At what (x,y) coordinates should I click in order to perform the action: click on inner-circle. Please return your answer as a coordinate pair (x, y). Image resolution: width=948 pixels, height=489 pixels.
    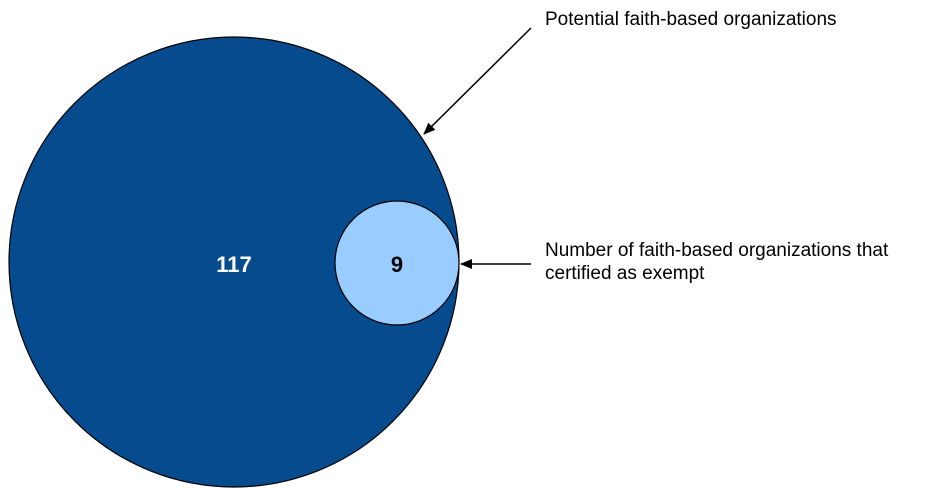
    Looking at the image, I should click on (397, 263).